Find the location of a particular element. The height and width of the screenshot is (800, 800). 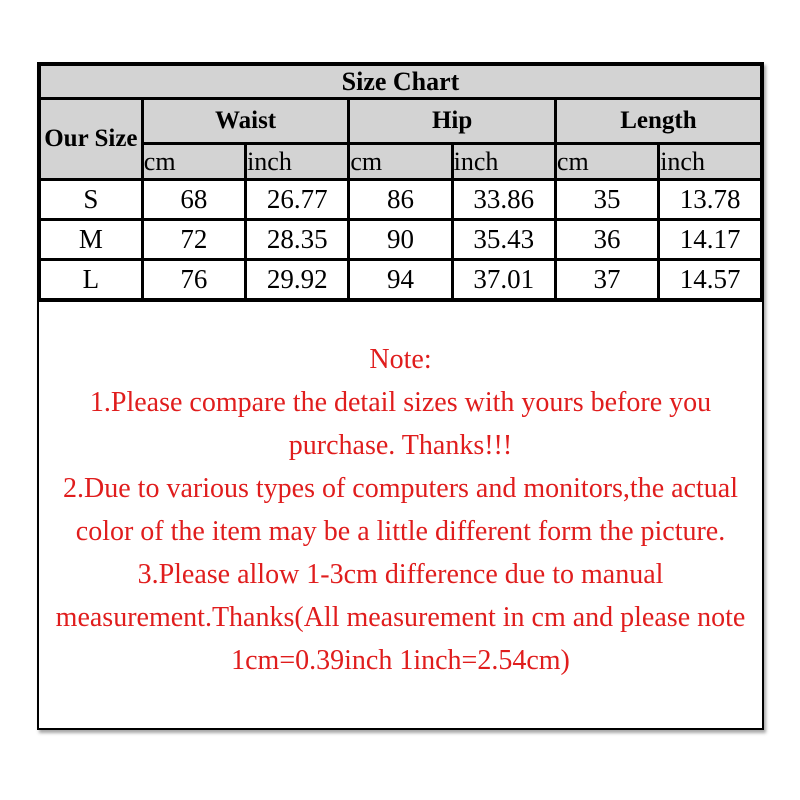

length-cm: 35 is located at coordinates (607, 199).